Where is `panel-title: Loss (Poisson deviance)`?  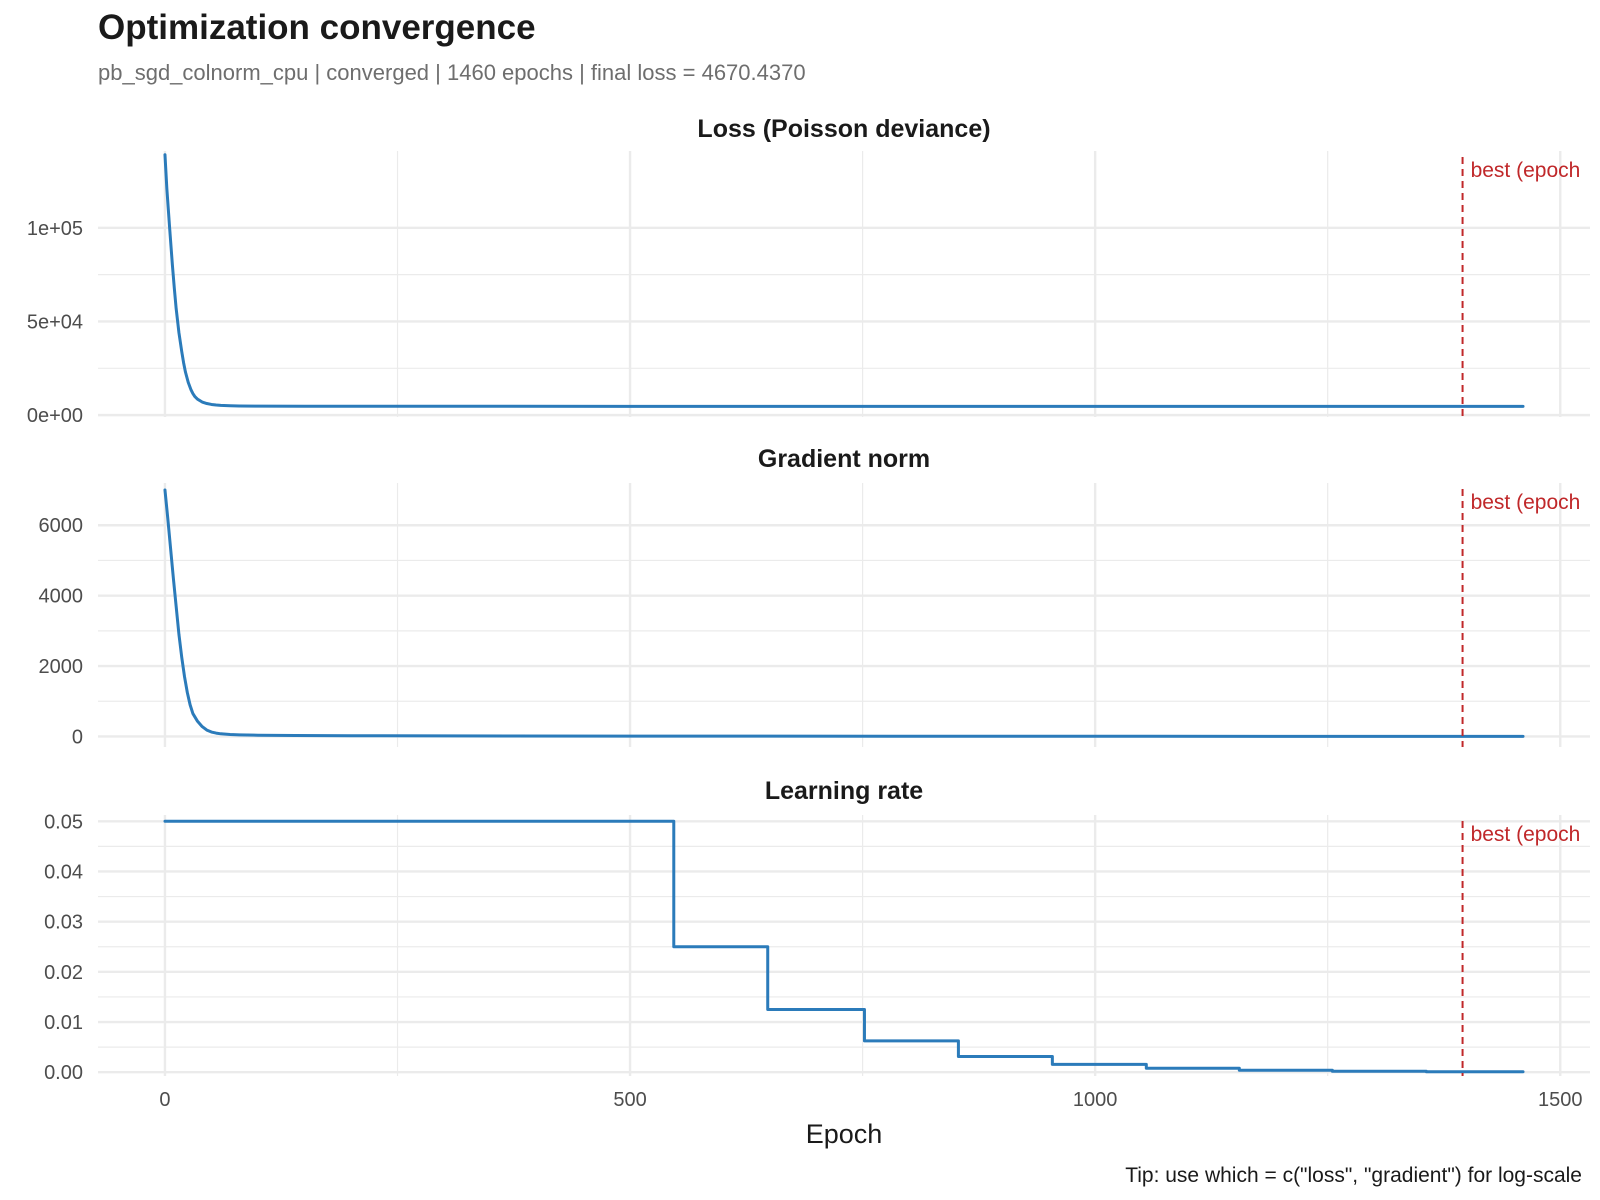 panel-title: Loss (Poisson deviance) is located at coordinates (843, 129).